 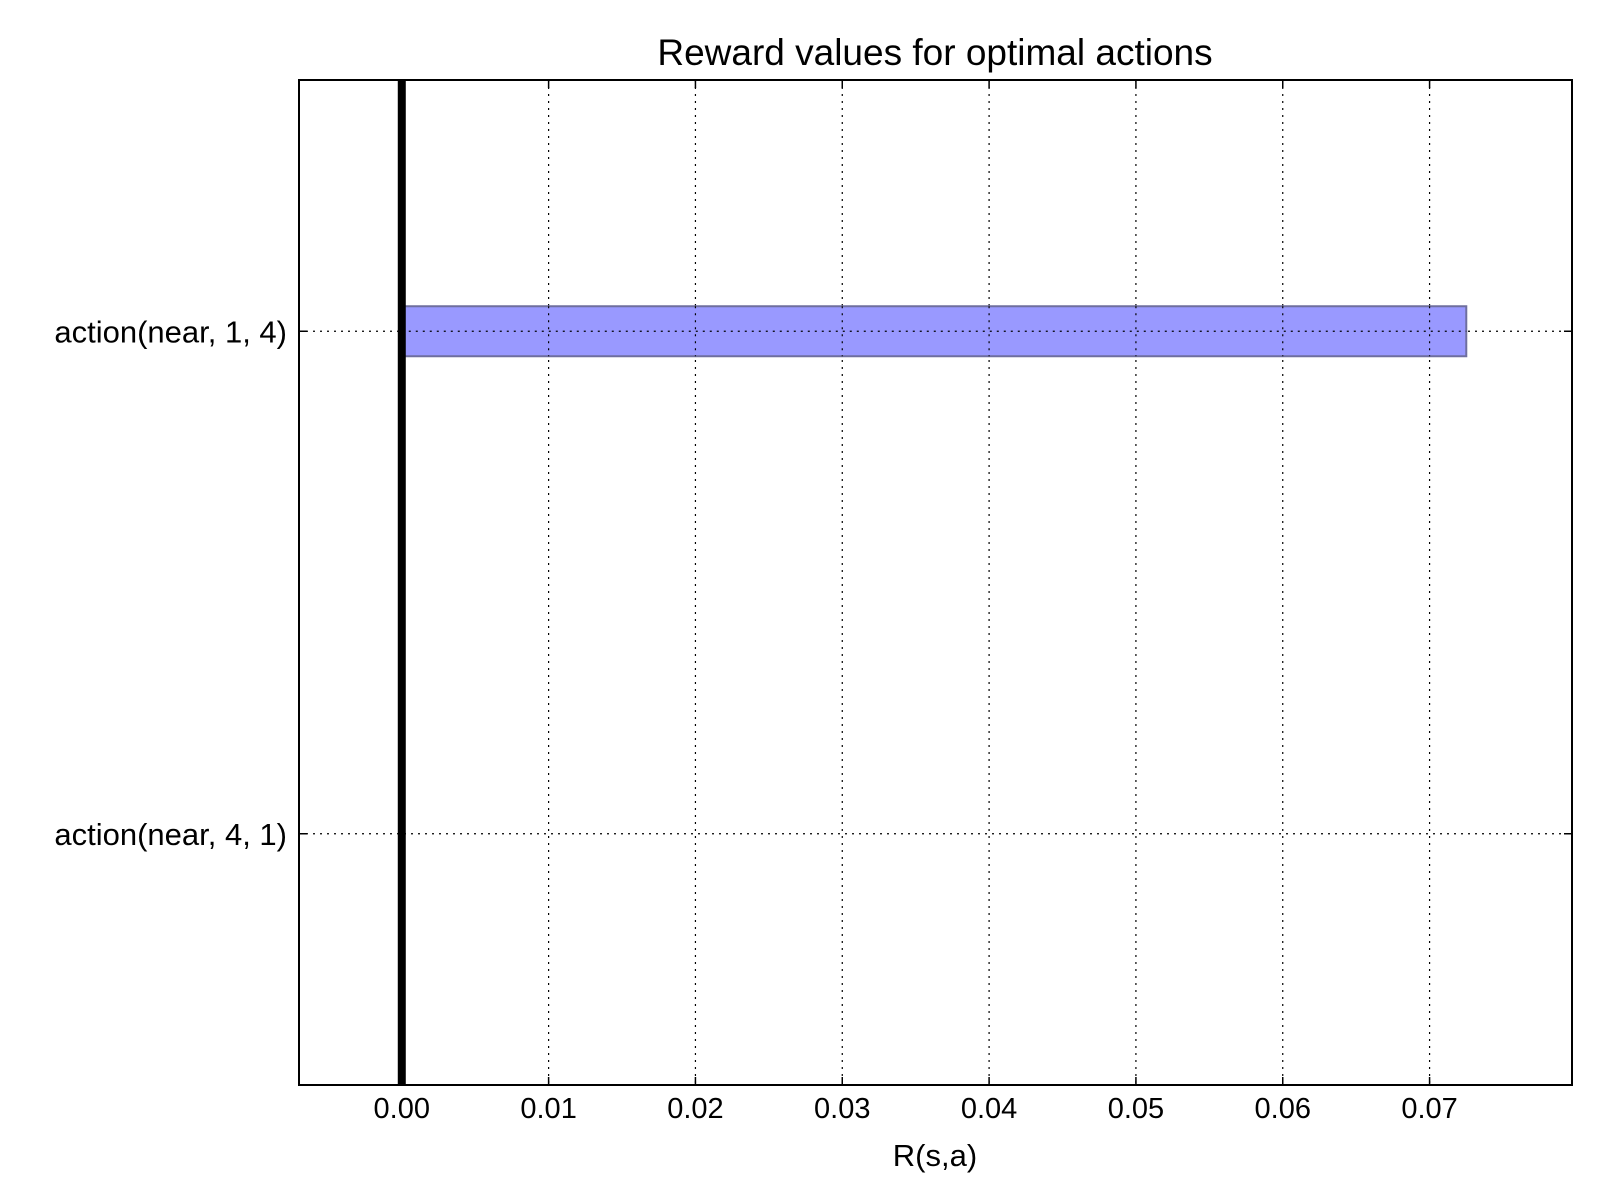 I want to click on bars, so click(x=934, y=331).